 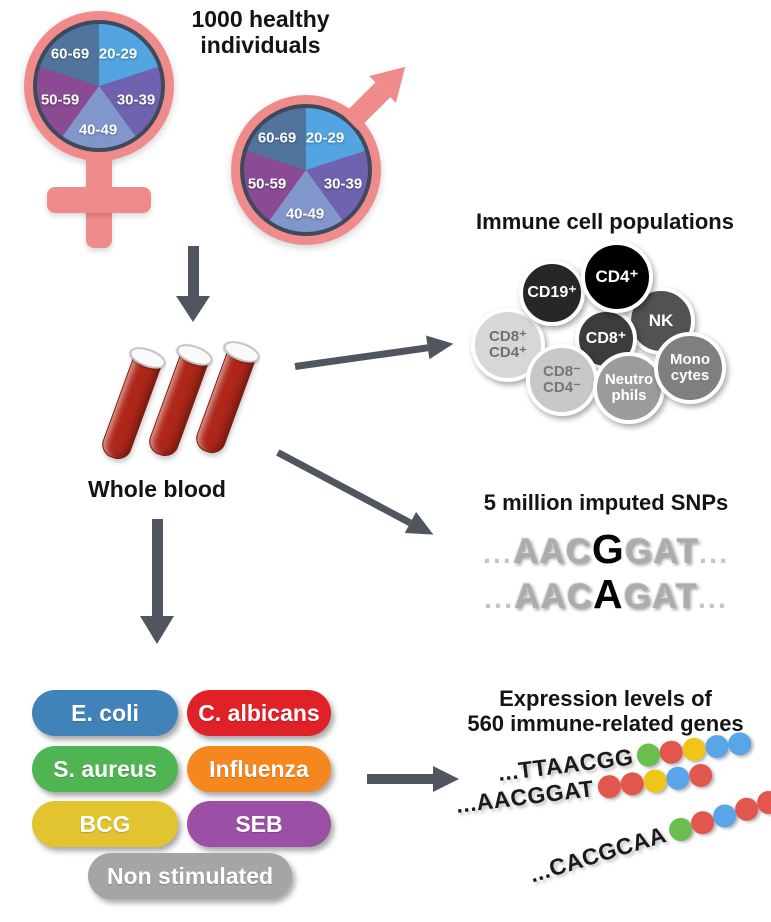 I want to click on cell-circle-cd8neg-cd4neg: CD8⁻ CD4⁻, so click(x=562, y=380).